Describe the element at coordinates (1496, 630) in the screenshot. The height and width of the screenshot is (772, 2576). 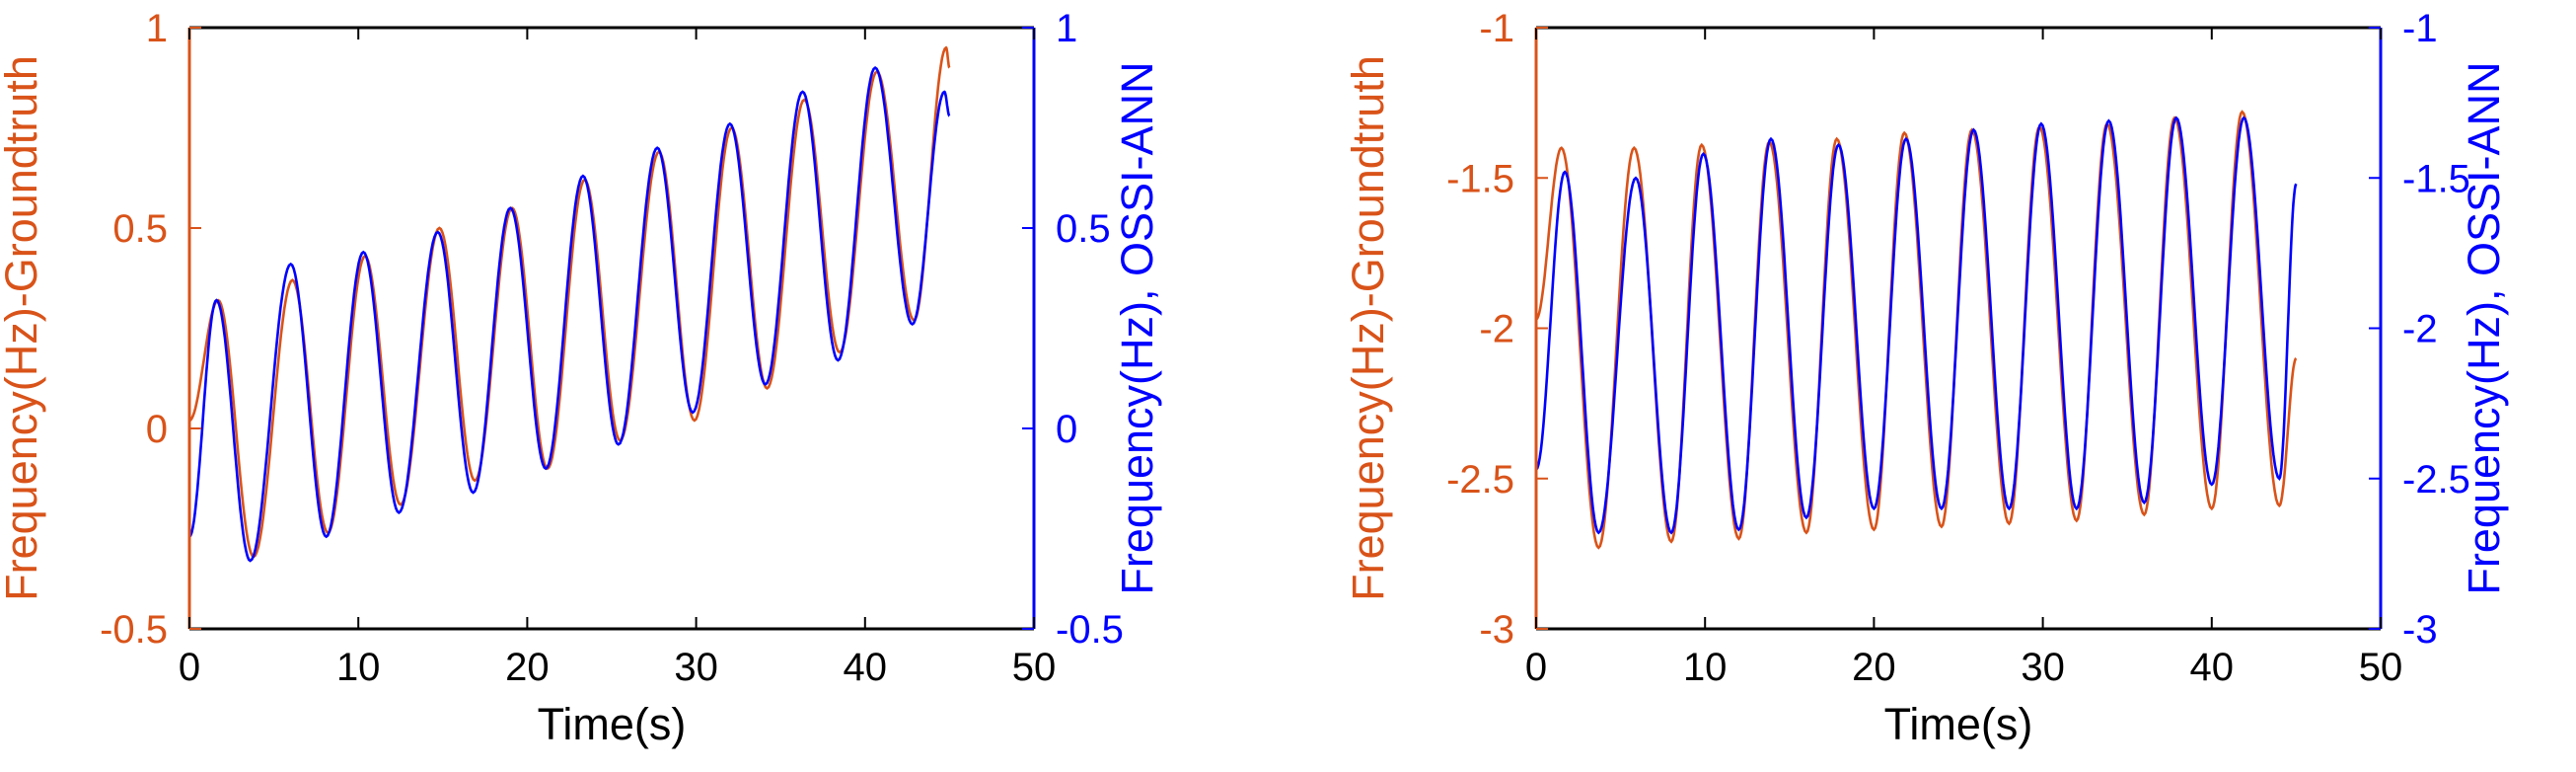
I see `panel-2-left-y-tick-label: -3` at that location.